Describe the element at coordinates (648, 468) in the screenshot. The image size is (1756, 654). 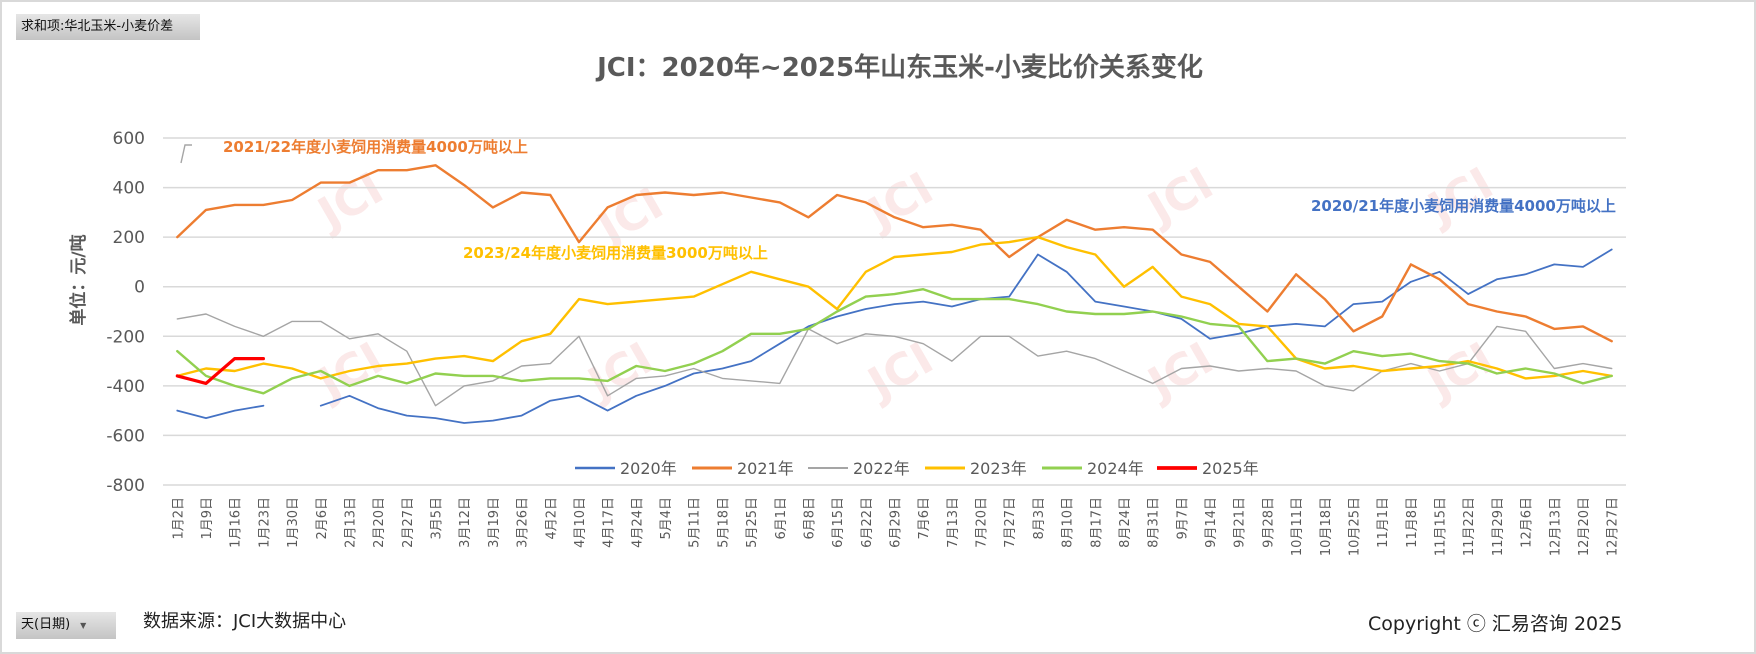
I see `legend-label: 2020年` at that location.